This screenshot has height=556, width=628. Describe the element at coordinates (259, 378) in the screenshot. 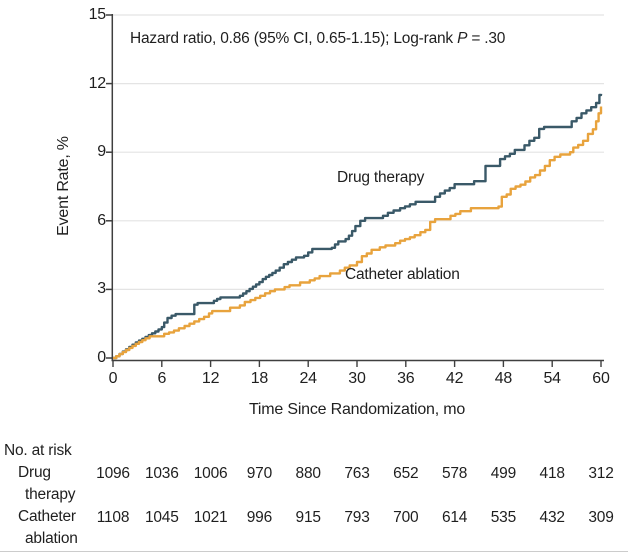

I see `x-tick-label-18: 18` at that location.